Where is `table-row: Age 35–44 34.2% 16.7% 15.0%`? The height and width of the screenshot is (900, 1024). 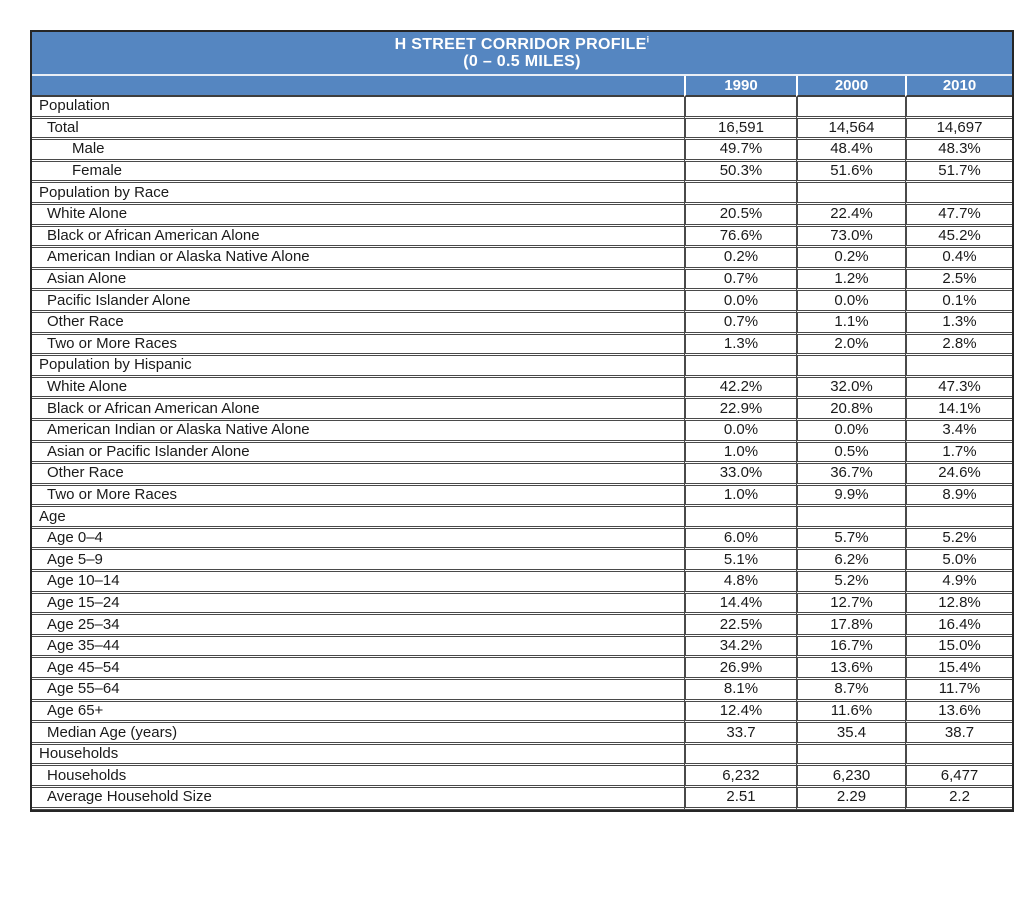
table-row: Age 35–44 34.2% 16.7% 15.0% is located at coordinates (522, 647).